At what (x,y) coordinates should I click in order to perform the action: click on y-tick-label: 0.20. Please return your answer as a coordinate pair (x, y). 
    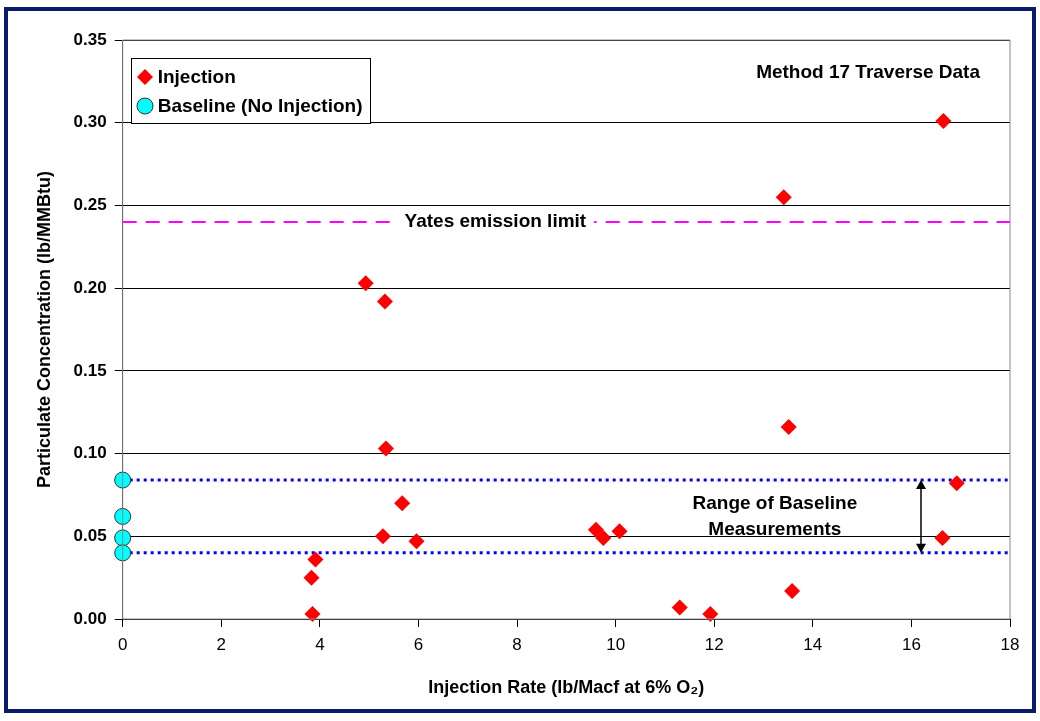
    Looking at the image, I should click on (90, 287).